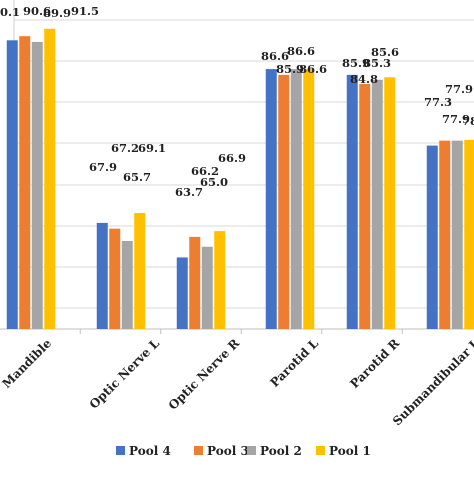 This screenshot has height=478, width=474. What do you see at coordinates (103, 167) in the screenshot?
I see `data-label: 67.9` at bounding box center [103, 167].